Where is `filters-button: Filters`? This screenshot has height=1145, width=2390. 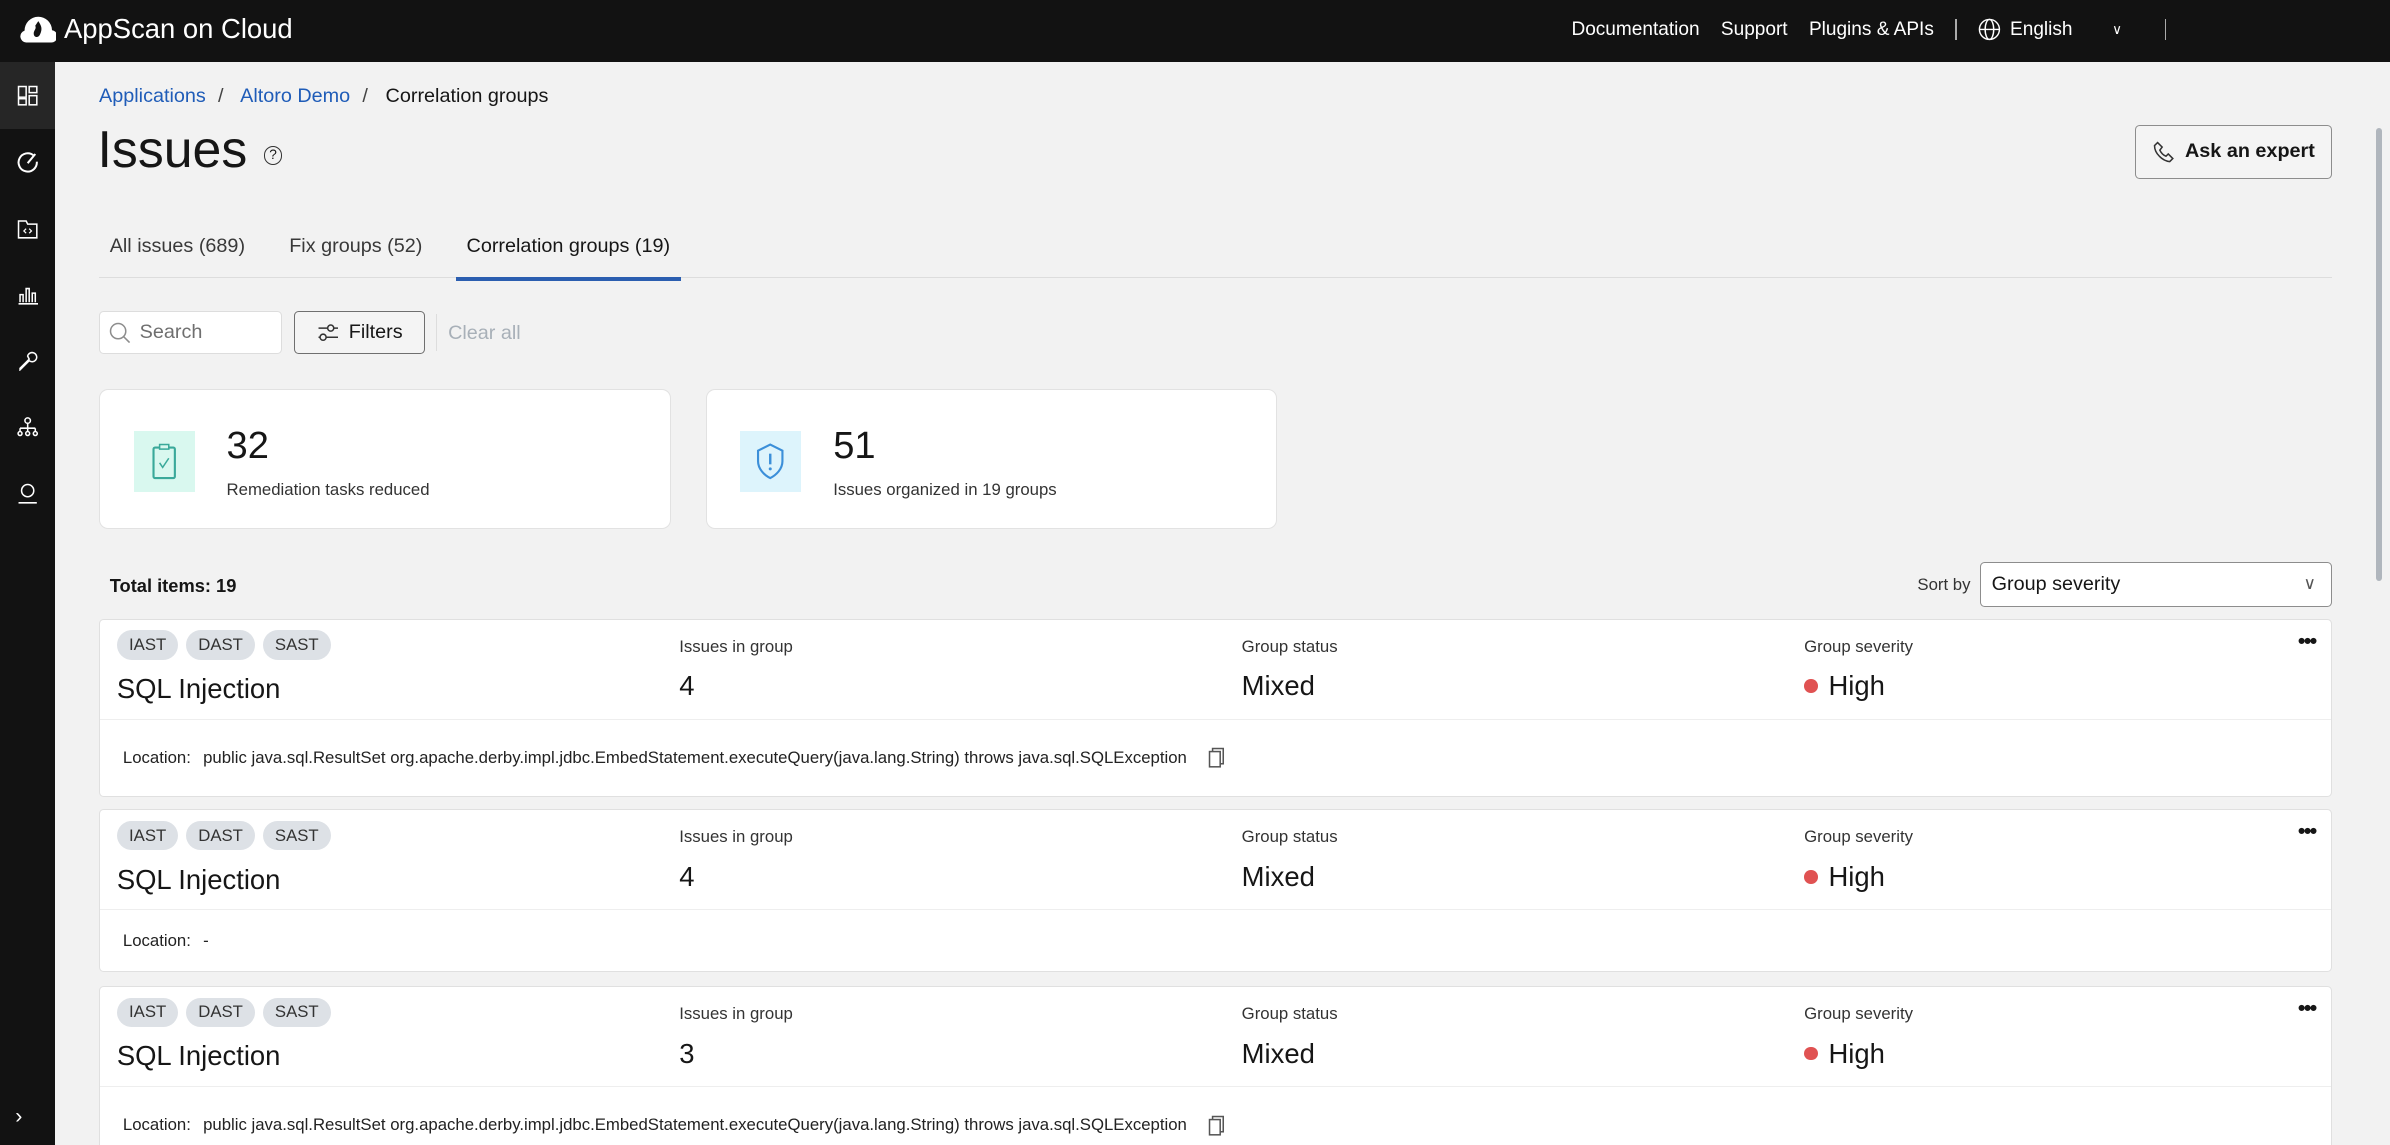 filters-button: Filters is located at coordinates (360, 332).